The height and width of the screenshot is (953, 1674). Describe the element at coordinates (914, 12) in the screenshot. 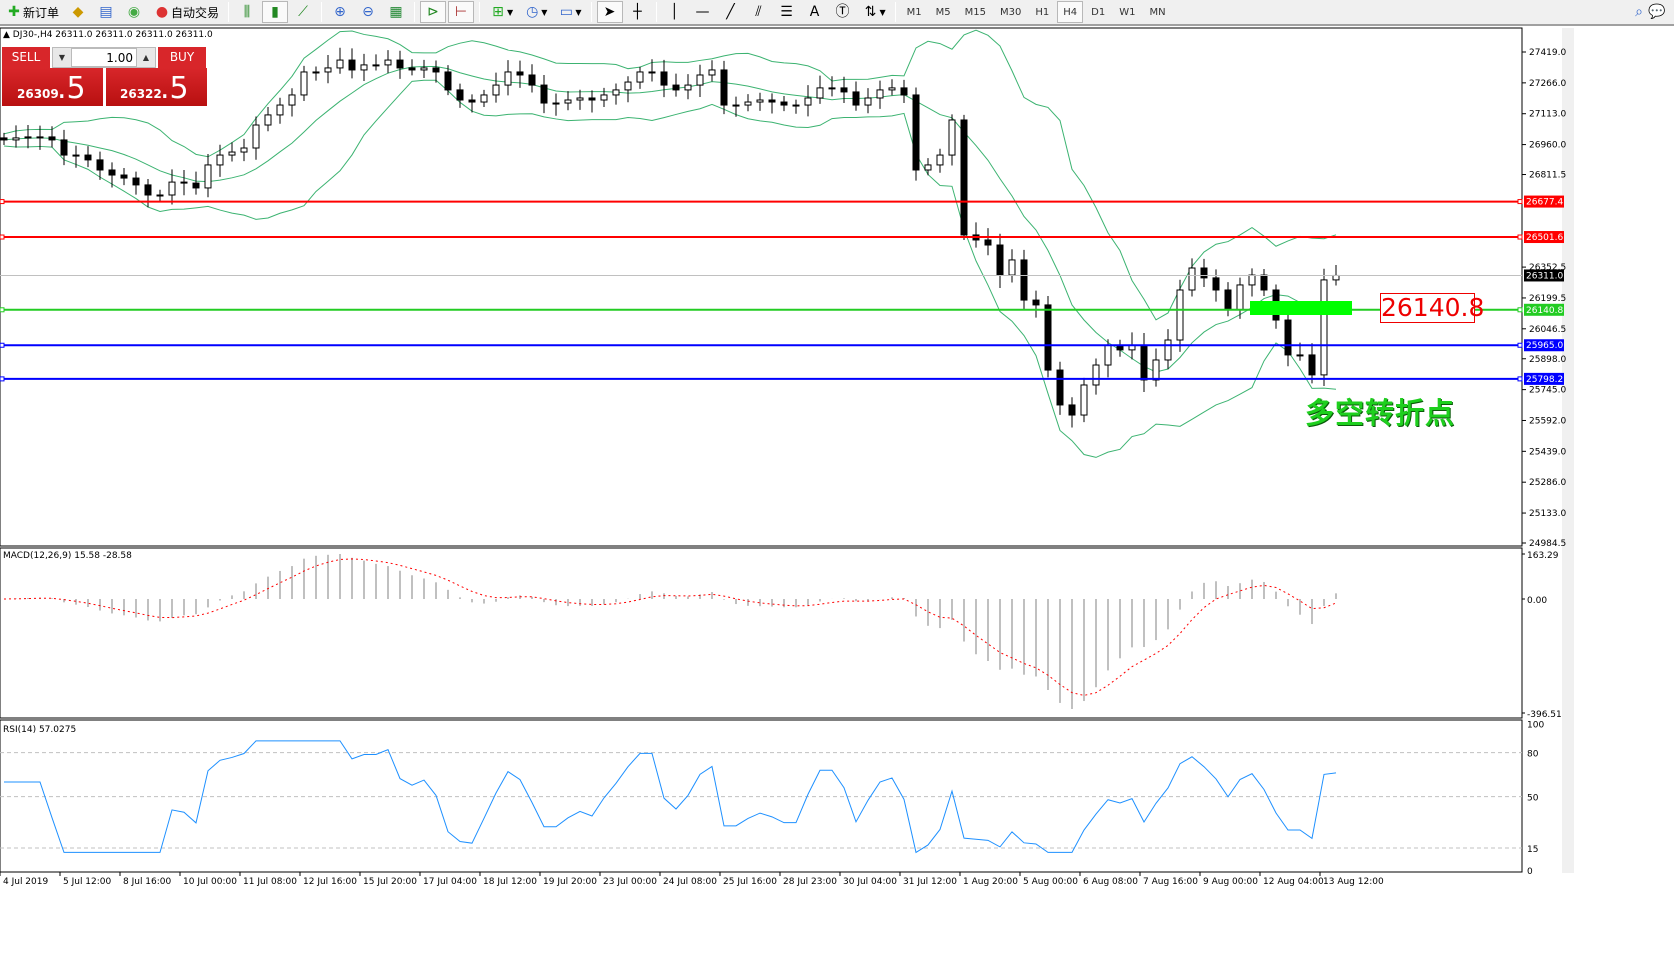

I see `timeframe-m1: M1` at that location.